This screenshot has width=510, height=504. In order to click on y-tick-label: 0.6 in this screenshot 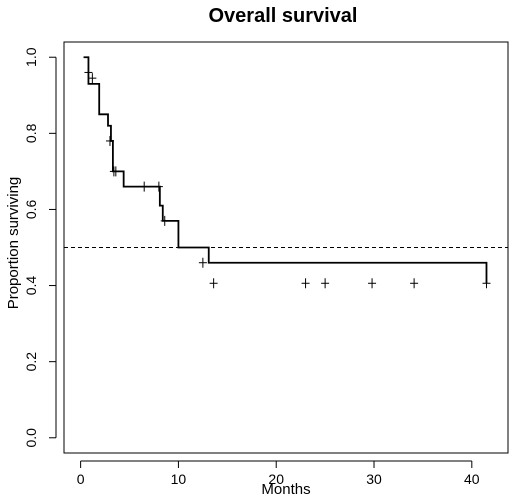, I will do `click(31, 210)`.